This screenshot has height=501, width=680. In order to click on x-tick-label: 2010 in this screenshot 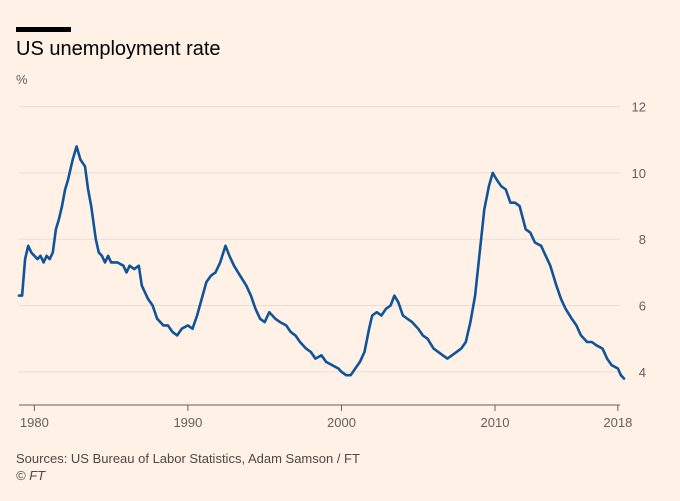, I will do `click(495, 422)`.